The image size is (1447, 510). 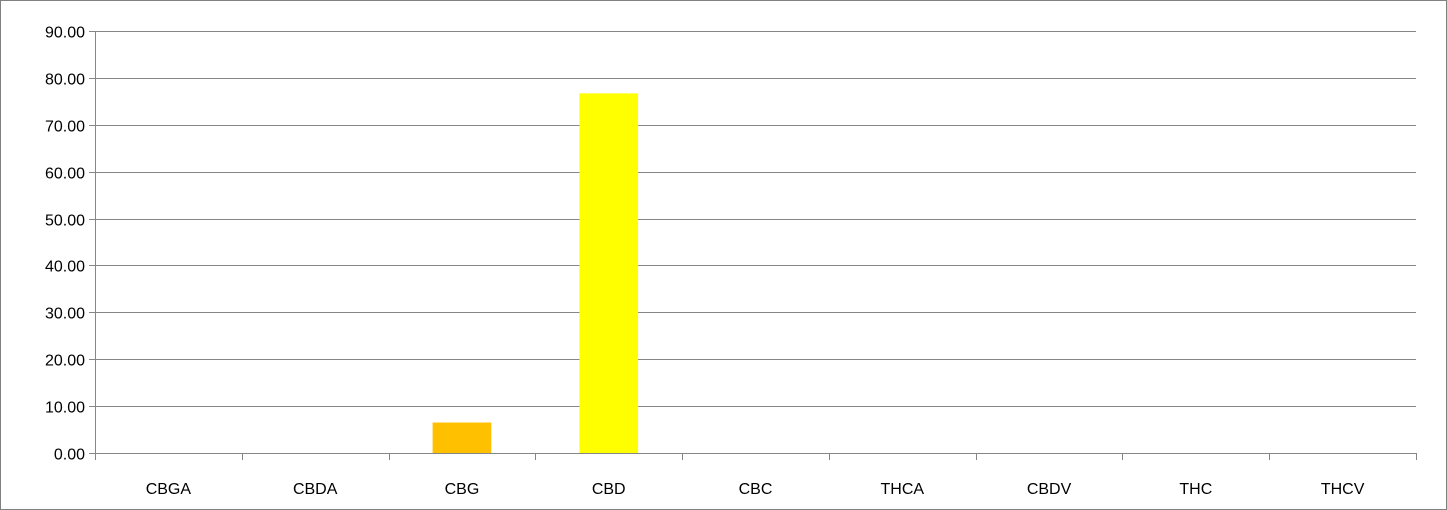 I want to click on x-tick-label: THC, so click(x=1195, y=489).